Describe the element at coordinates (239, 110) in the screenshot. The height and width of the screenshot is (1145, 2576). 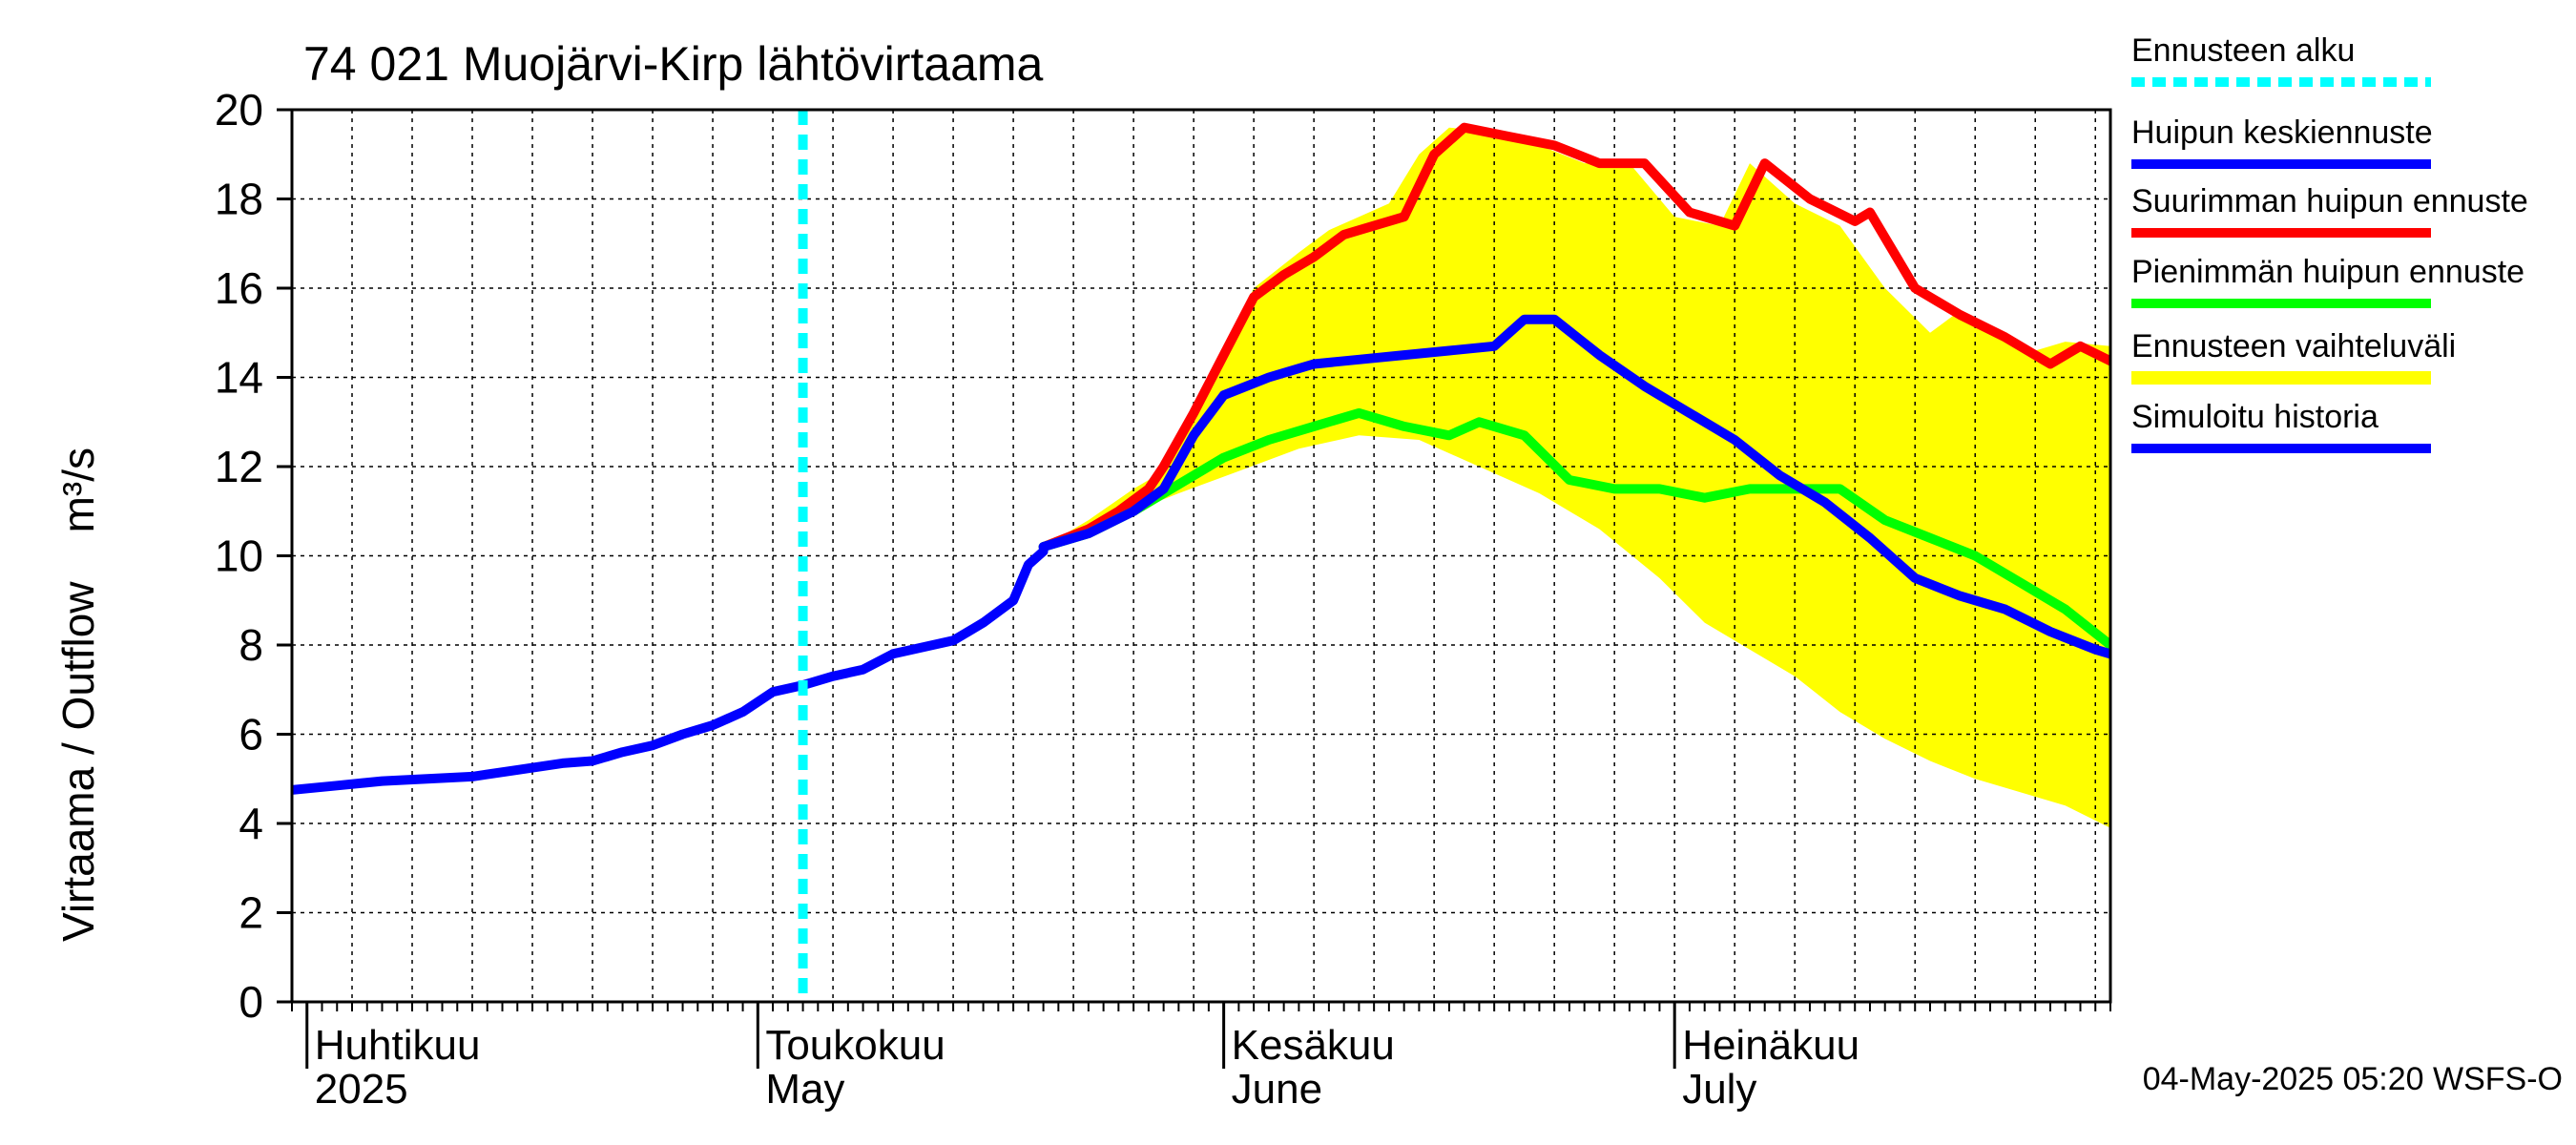
I see `y-tick-label: 20` at that location.